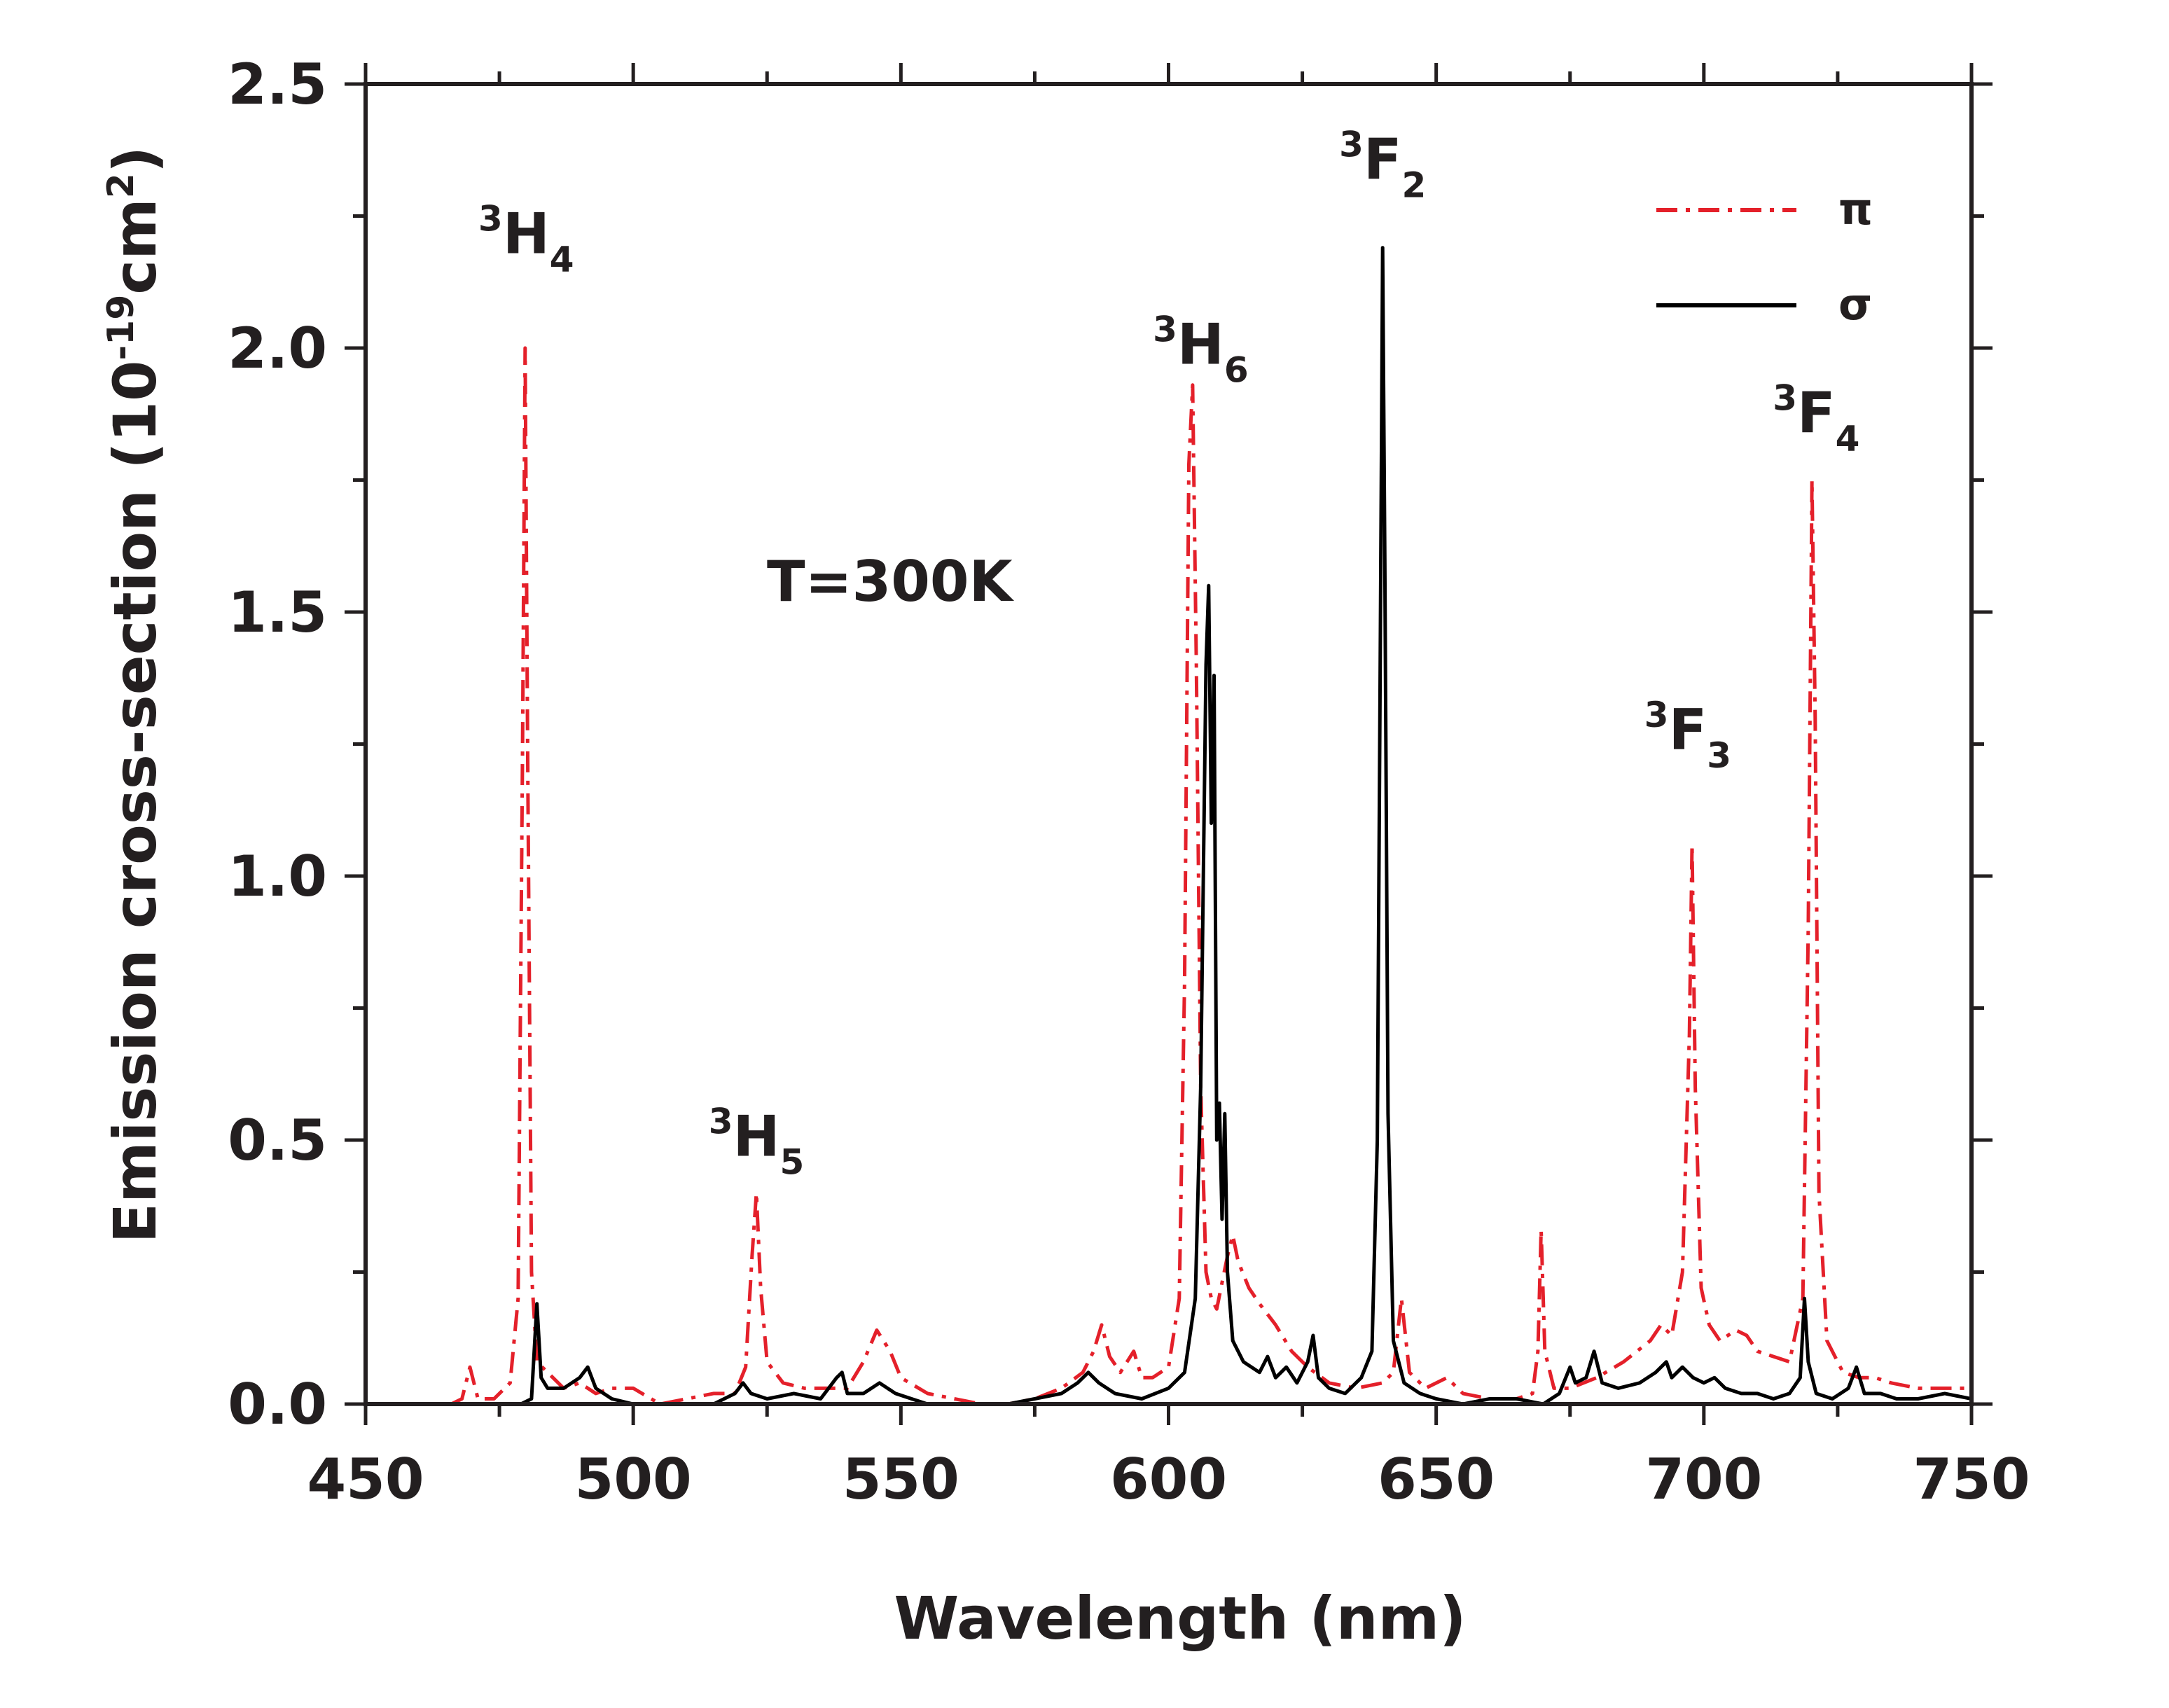 This screenshot has height=1708, width=2169. I want to click on x-tick-label: 650, so click(1436, 1479).